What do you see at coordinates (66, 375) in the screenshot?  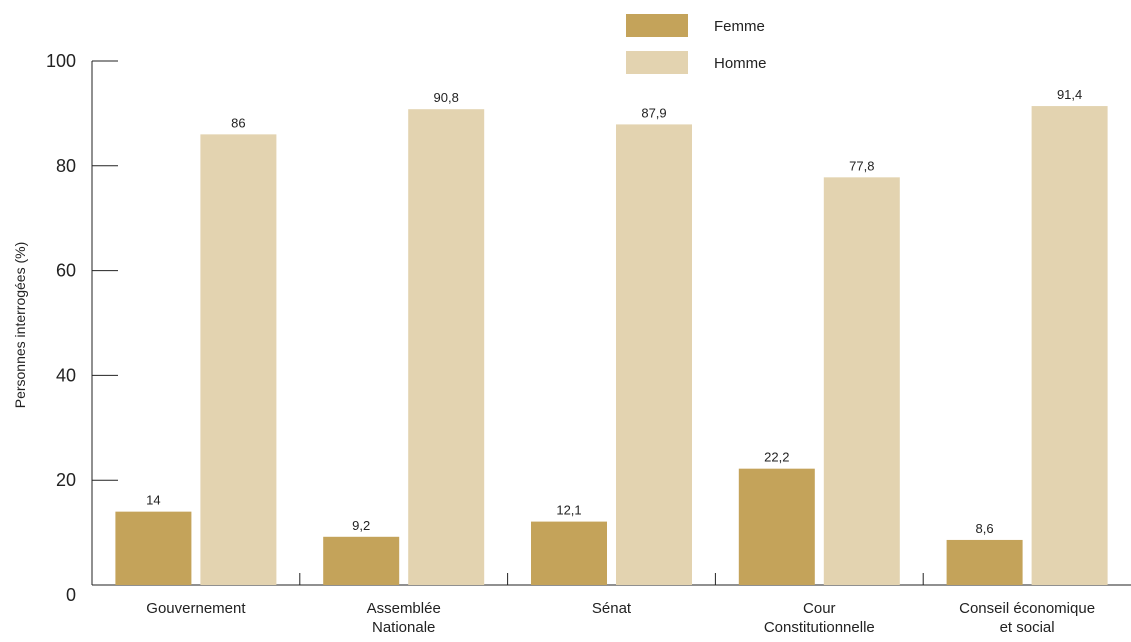 I see `y-tick-label: 40` at bounding box center [66, 375].